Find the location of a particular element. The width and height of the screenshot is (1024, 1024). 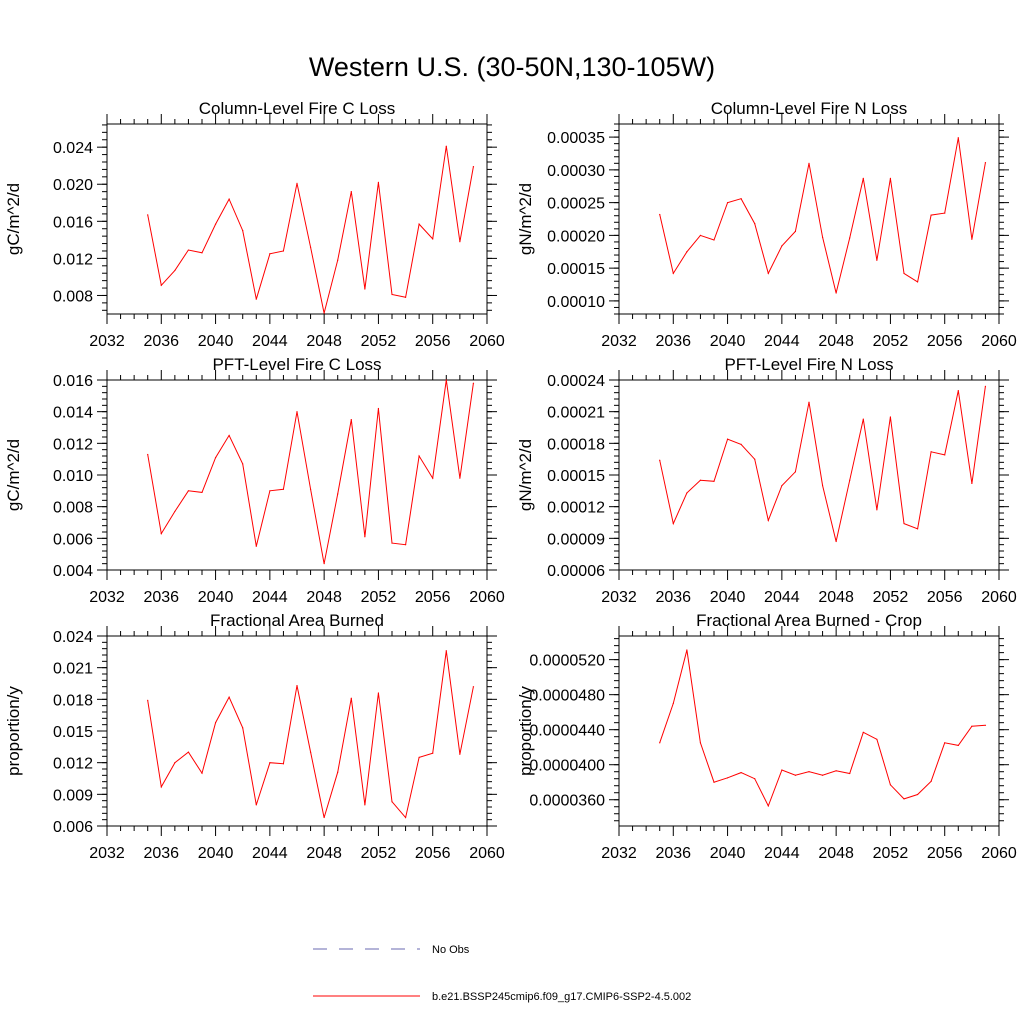

x-tick-label: 2056 is located at coordinates (433, 853).